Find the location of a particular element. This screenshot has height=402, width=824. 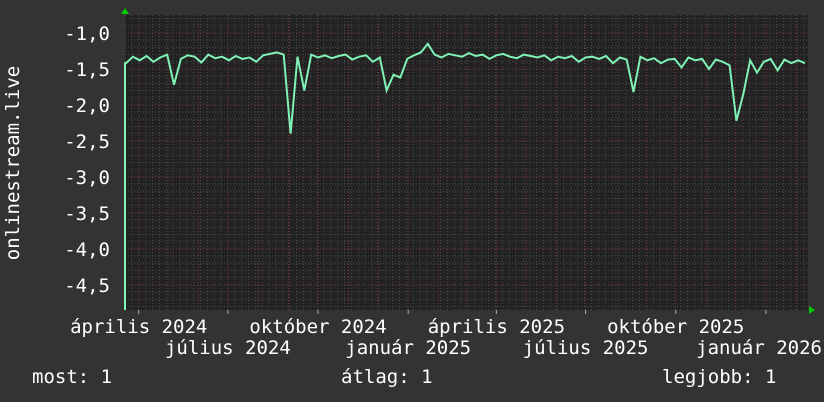

y-tick-label: -1,0 is located at coordinates (87, 34).